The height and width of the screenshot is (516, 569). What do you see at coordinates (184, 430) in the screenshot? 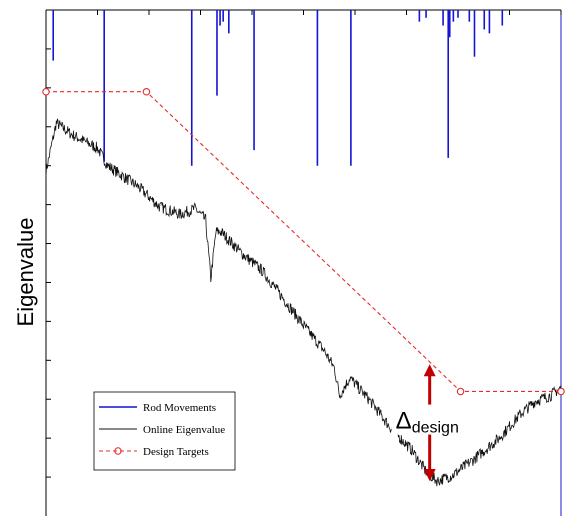
I see `legend-label-eigen: Online Eigenvalue` at bounding box center [184, 430].